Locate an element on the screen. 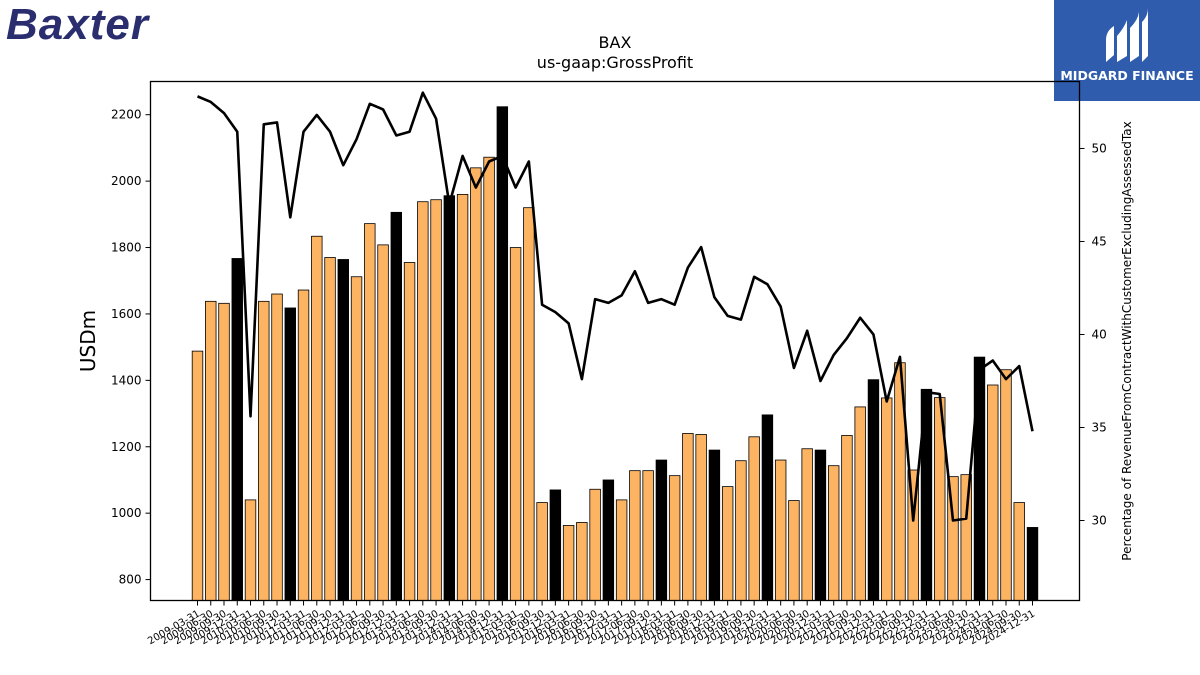 This screenshot has height=675, width=1200. baxter-logo: Baxter is located at coordinates (77, 24).